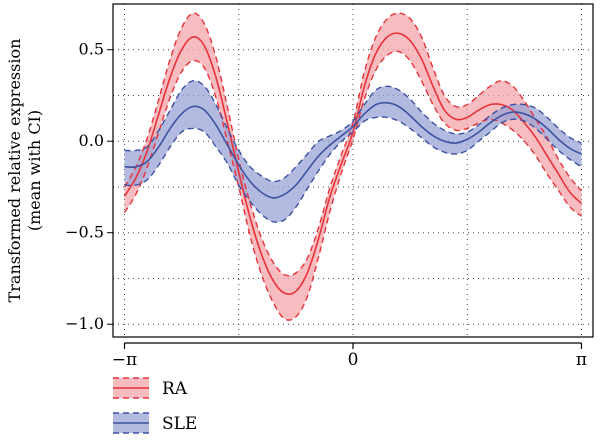  I want to click on legend-label-ra: RA, so click(175, 389).